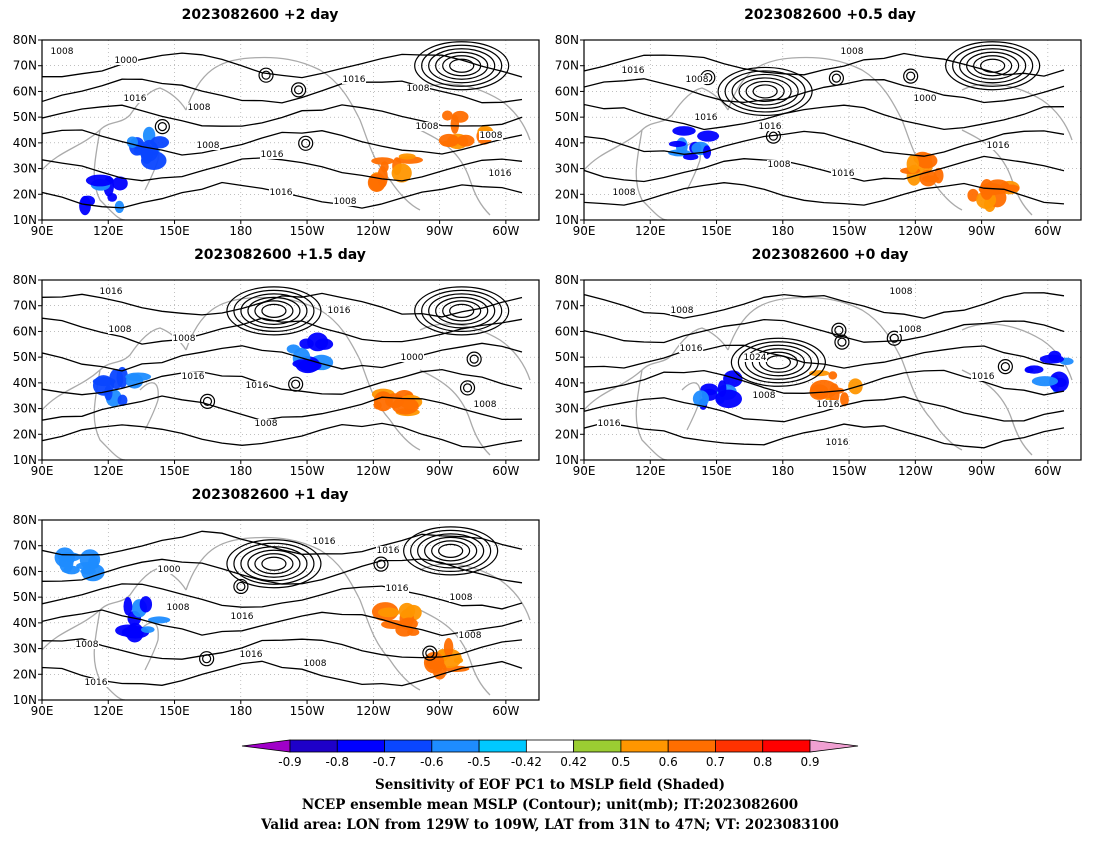  Describe the element at coordinates (668, 762) in the screenshot. I see `colorbar-label: 0.6` at that location.